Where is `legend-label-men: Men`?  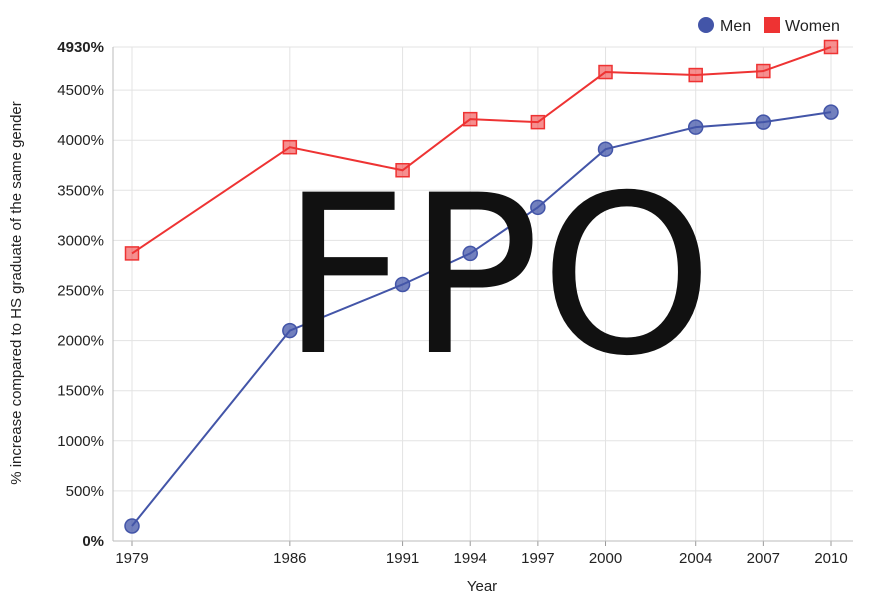 legend-label-men: Men is located at coordinates (735, 26).